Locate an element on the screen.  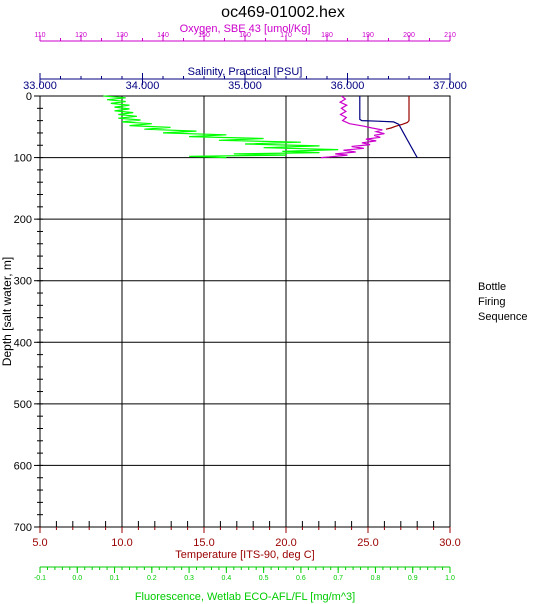
temperature-tick-label: 10.0 is located at coordinates (121, 543).